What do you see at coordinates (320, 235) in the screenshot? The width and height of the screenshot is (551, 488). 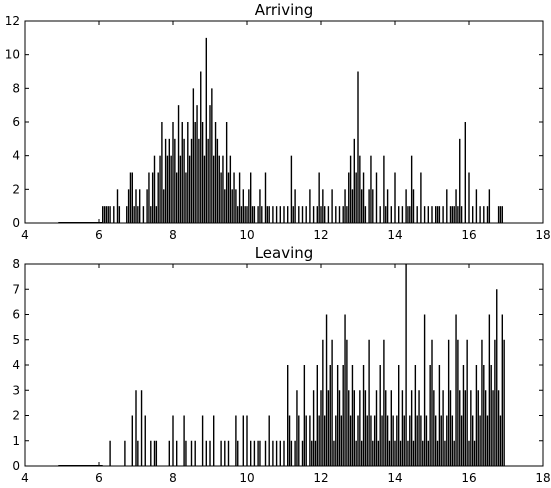 I see `arriving-xtick-label: 12` at bounding box center [320, 235].